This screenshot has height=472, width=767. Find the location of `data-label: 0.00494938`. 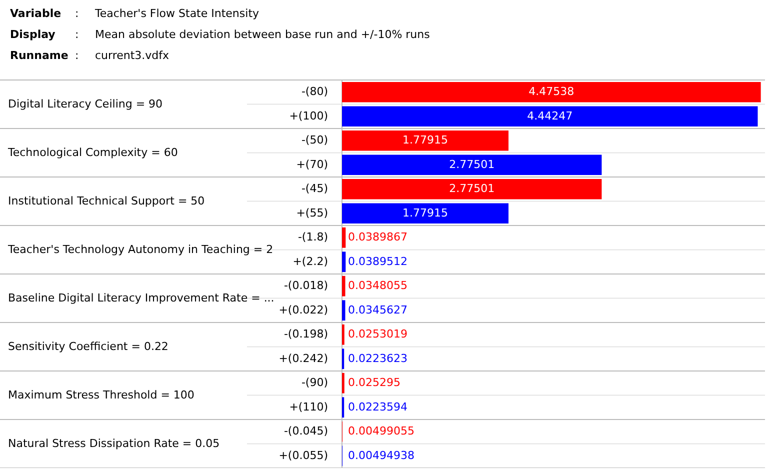

data-label: 0.00494938 is located at coordinates (381, 455).